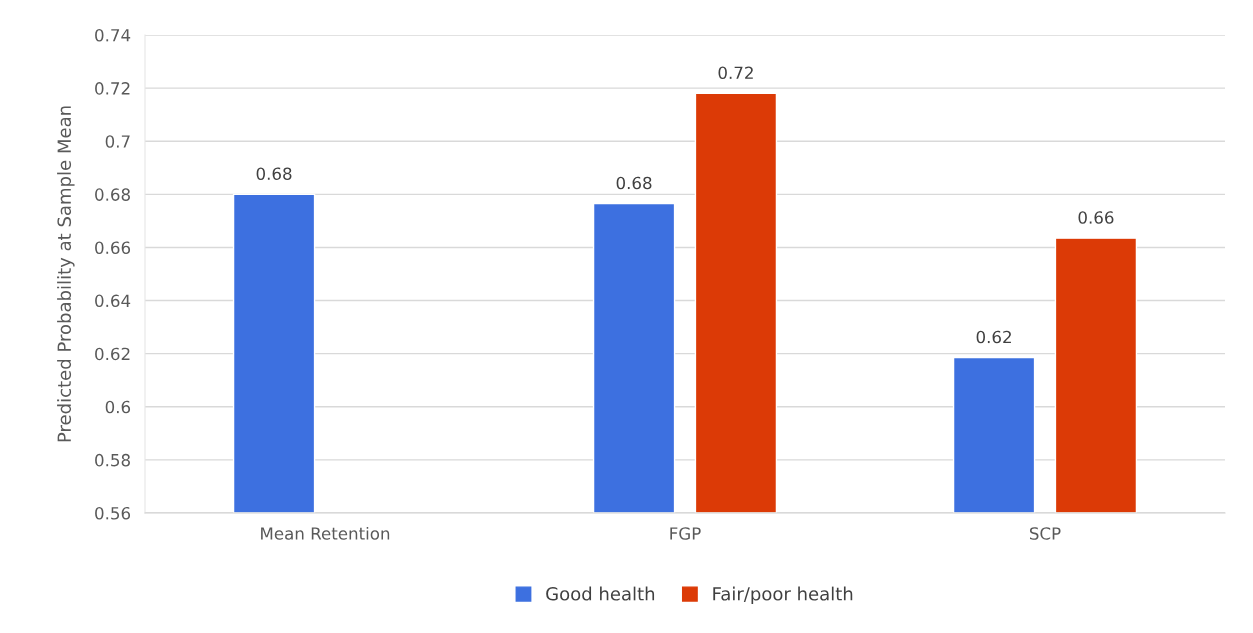  What do you see at coordinates (66, 274) in the screenshot?
I see `y-axis-title: Predicted Probability at Sample Mean` at bounding box center [66, 274].